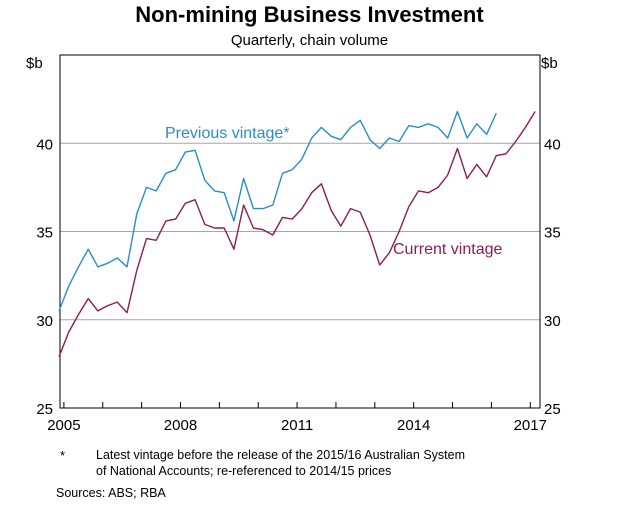 This screenshot has height=505, width=619. I want to click on y-tick-label-left: 25, so click(44, 409).